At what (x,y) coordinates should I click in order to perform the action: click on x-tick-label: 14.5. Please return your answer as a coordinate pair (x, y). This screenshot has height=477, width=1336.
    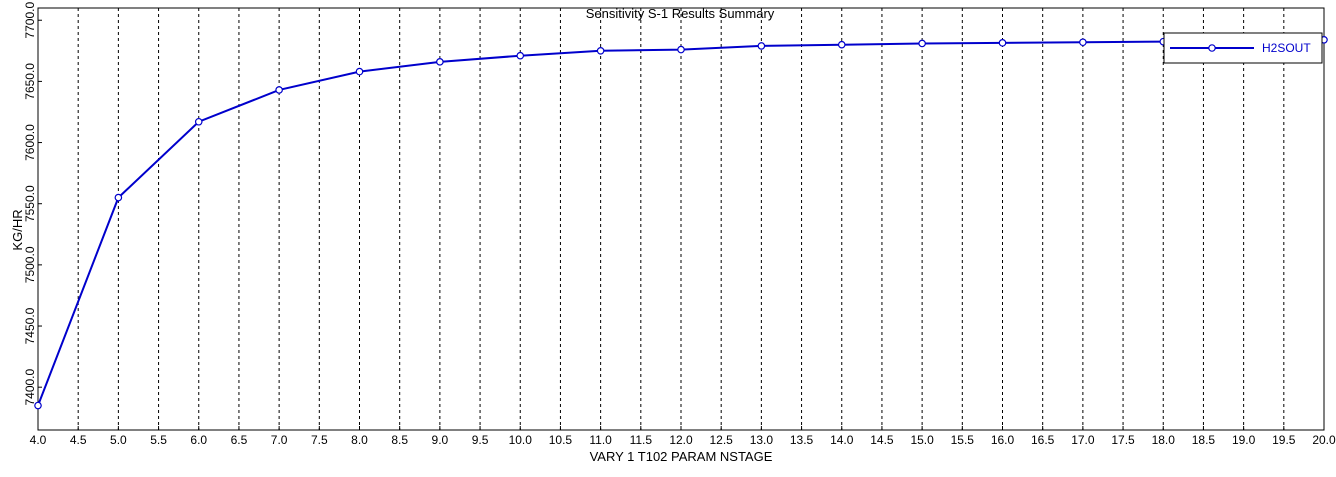
    Looking at the image, I should click on (882, 440).